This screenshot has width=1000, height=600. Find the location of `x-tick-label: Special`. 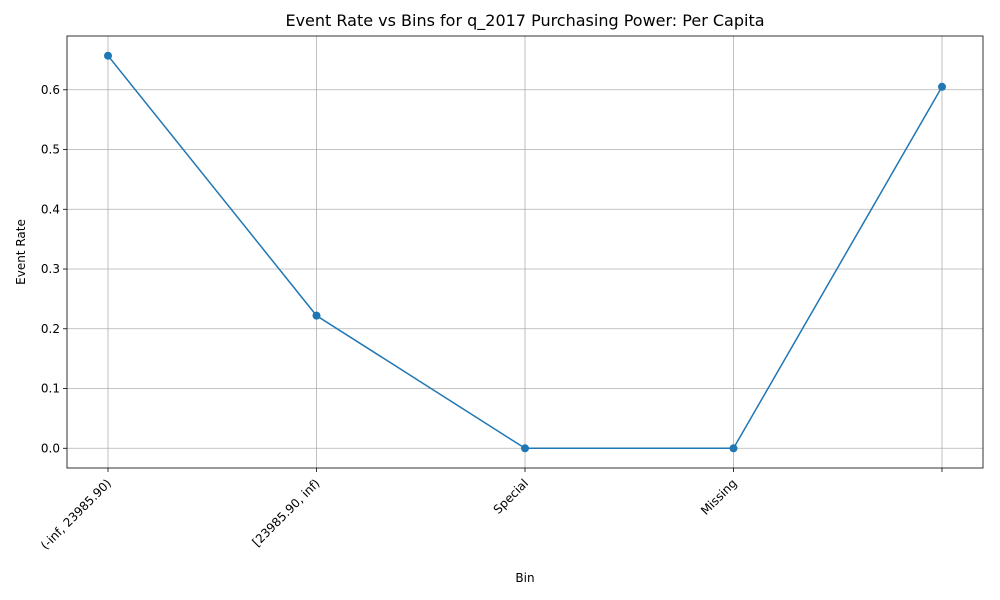

x-tick-label: Special is located at coordinates (511, 496).